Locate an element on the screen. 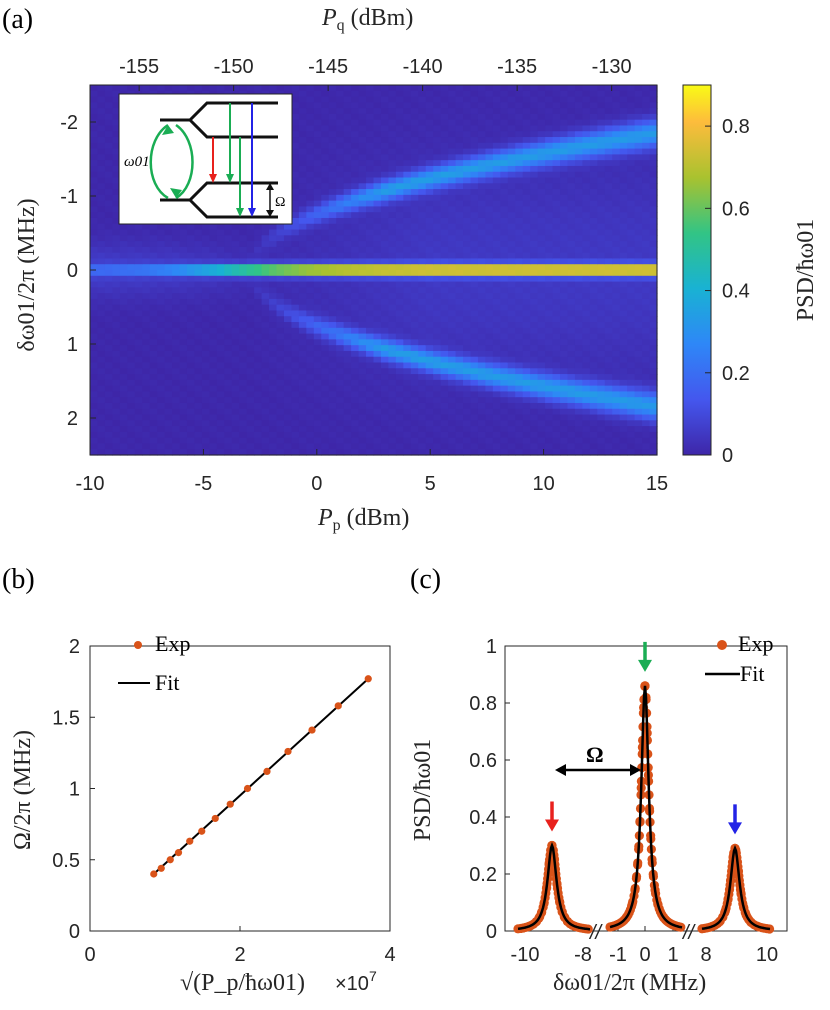 Image resolution: width=830 pixels, height=1010 pixels. omega-bracket-bottom is located at coordinates (270, 213).